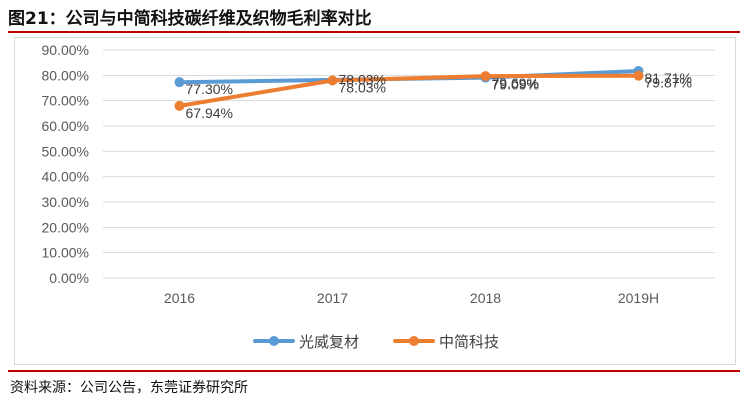  Describe the element at coordinates (332, 298) in the screenshot. I see `x-tick-label: 2017` at that location.